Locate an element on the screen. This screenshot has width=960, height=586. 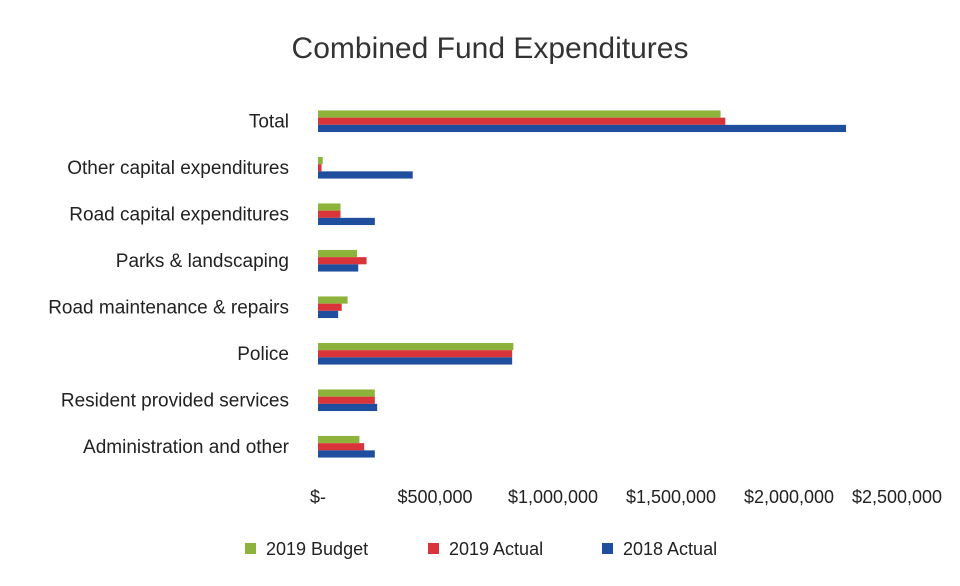
x-tick-label: $- is located at coordinates (318, 497).